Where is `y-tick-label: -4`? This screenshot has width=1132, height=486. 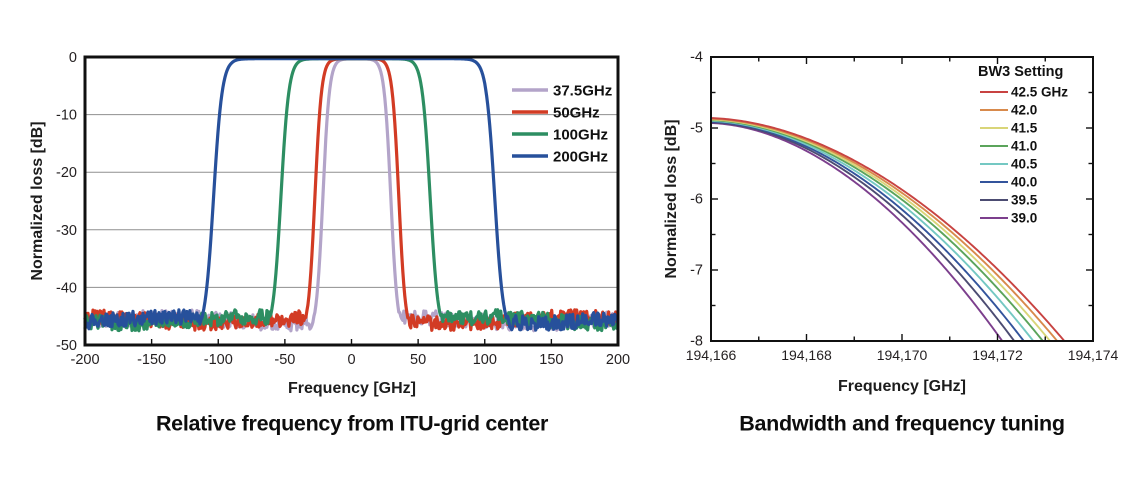
y-tick-label: -4 is located at coordinates (696, 58).